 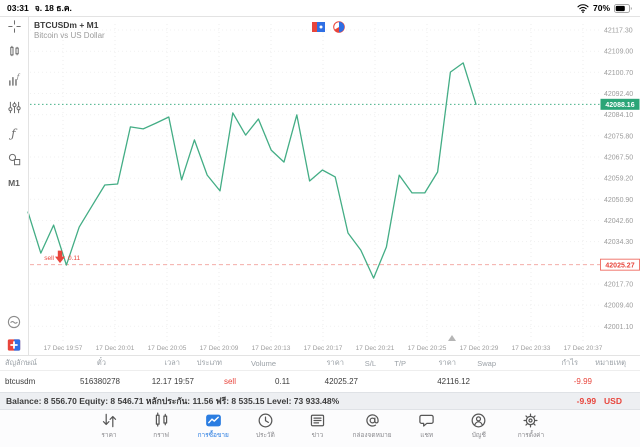 I want to click on tab-quotes: ราคา, so click(x=109, y=426).